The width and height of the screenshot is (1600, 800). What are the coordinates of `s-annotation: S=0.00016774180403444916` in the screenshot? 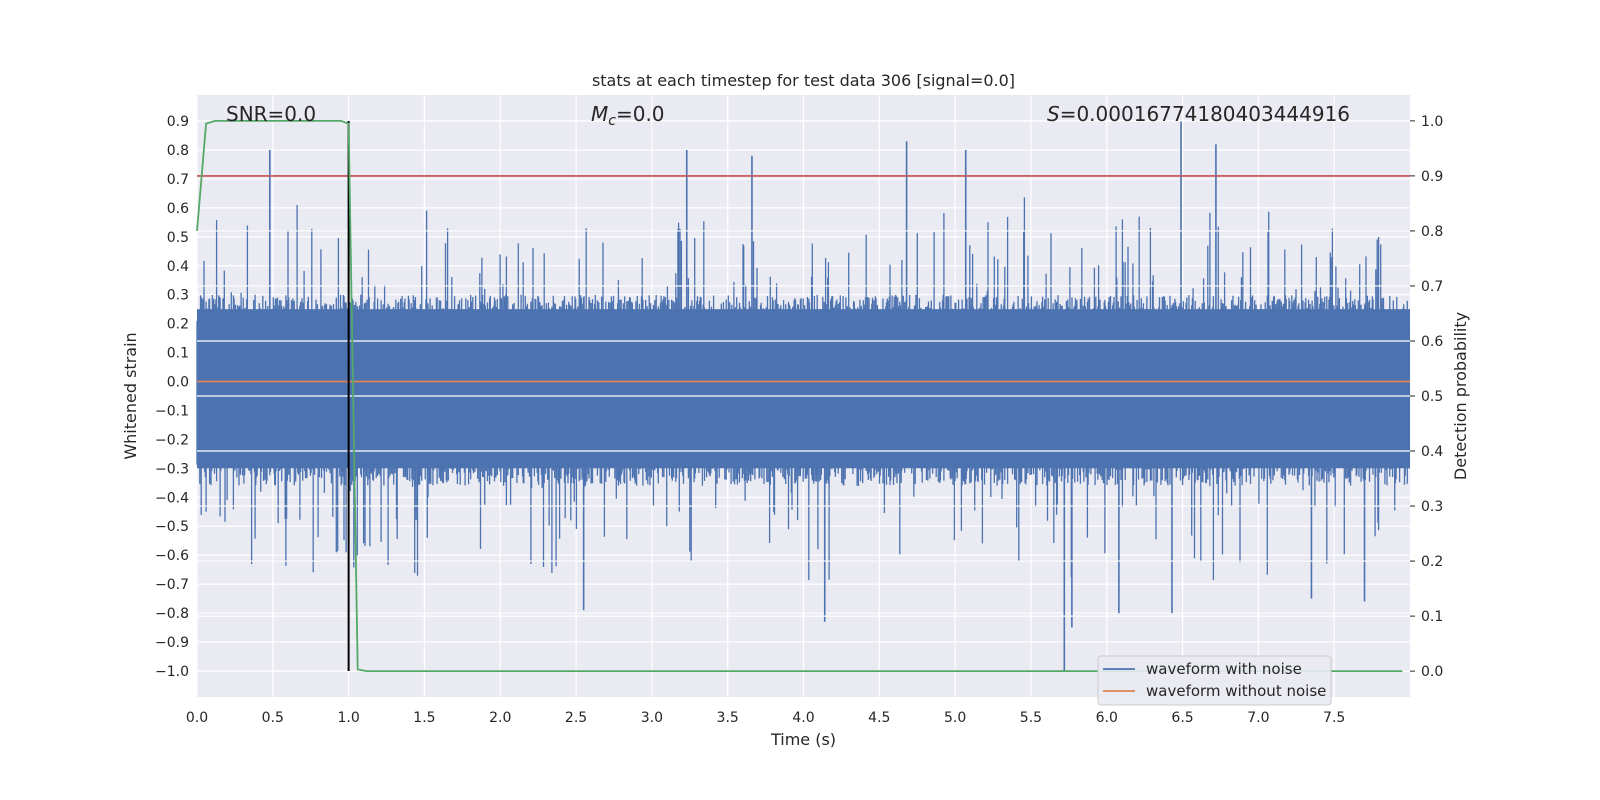 It's located at (1198, 114).